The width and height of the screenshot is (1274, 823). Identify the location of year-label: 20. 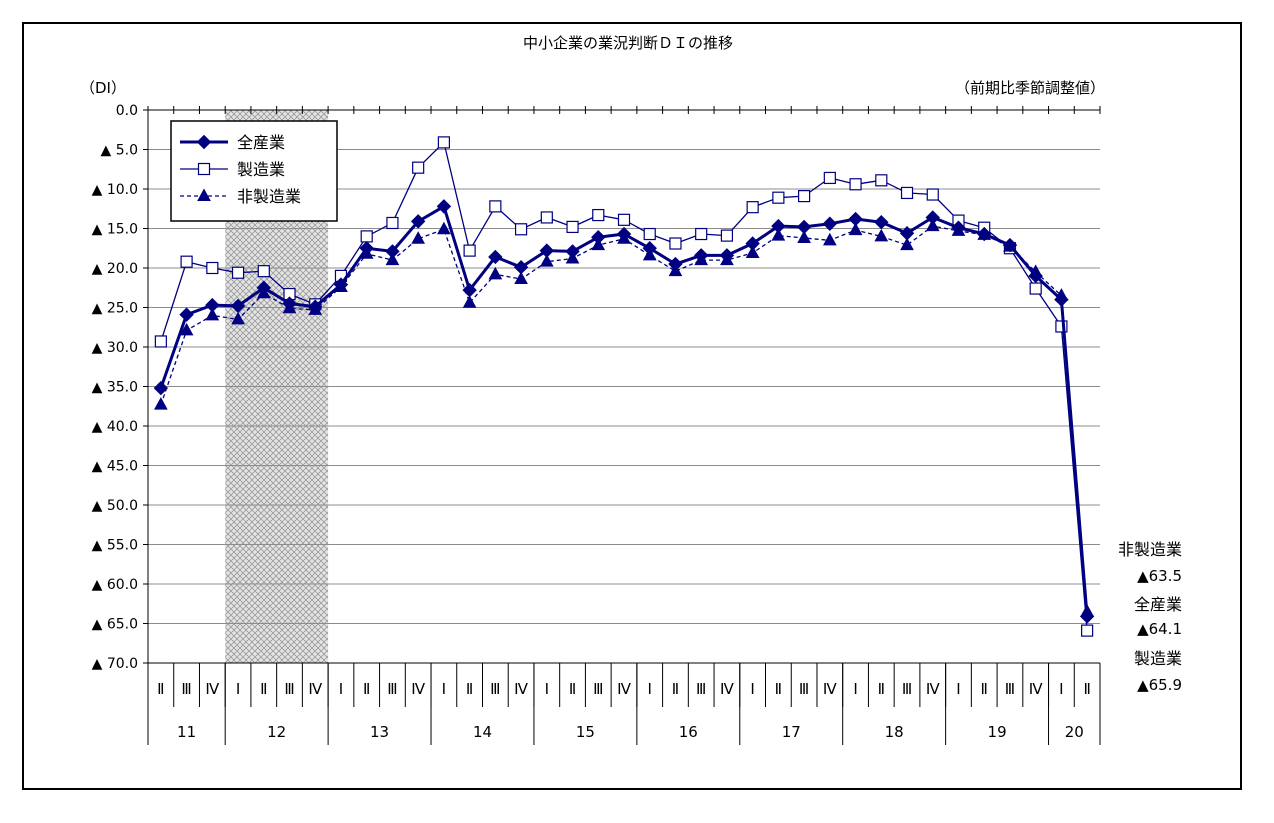
(1074, 732).